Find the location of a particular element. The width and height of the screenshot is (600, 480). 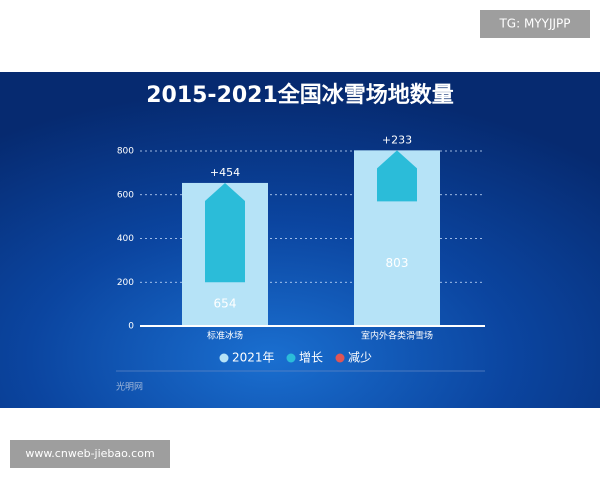

watermark: www.cnweb-jiebao.com is located at coordinates (89, 453).